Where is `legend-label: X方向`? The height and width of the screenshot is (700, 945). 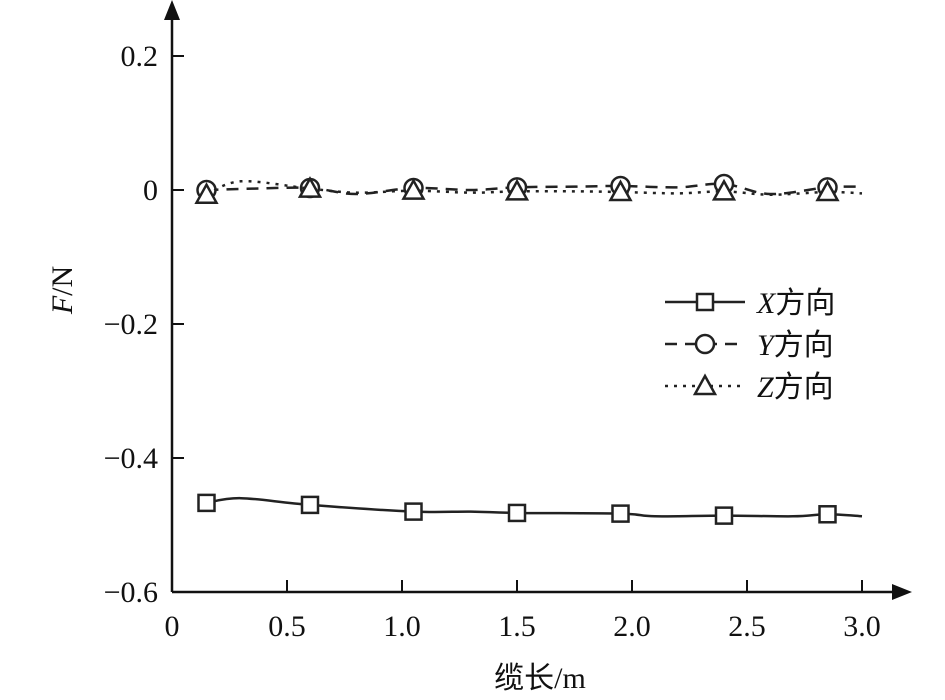 legend-label: X方向 is located at coordinates (795, 303).